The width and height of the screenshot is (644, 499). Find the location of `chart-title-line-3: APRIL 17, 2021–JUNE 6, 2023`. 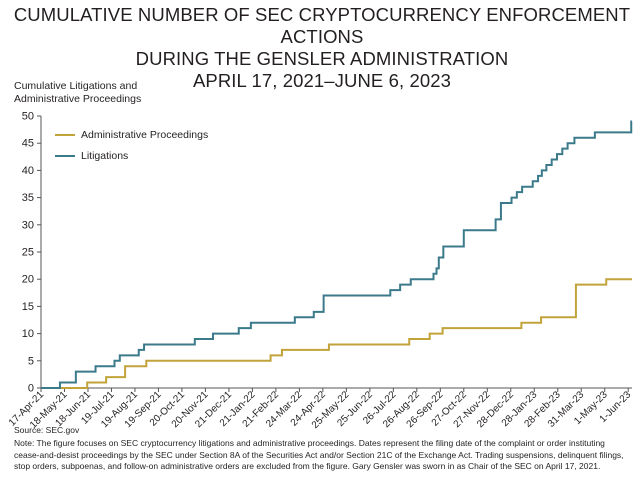

chart-title-line-3: APRIL 17, 2021–JUNE 6, 2023 is located at coordinates (322, 80).